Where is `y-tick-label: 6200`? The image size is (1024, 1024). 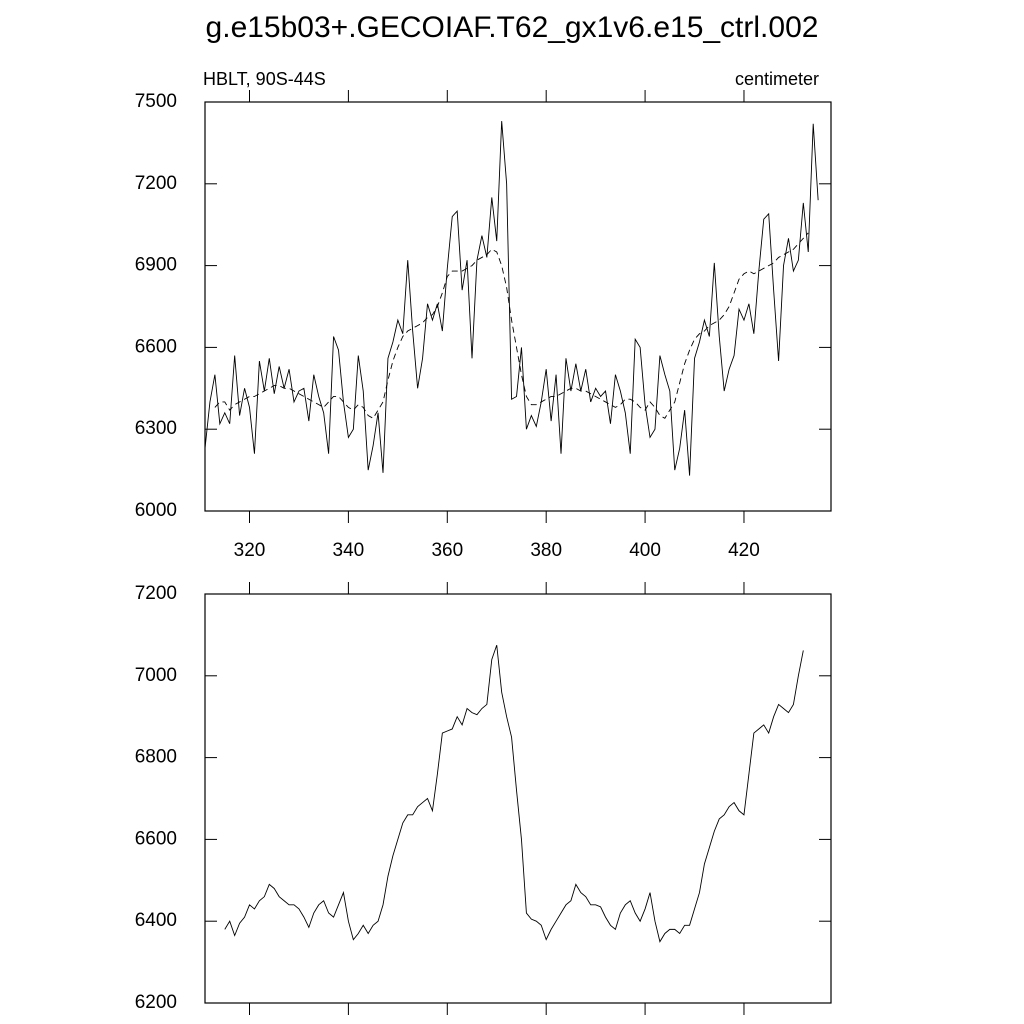
y-tick-label: 6200 is located at coordinates (156, 1002).